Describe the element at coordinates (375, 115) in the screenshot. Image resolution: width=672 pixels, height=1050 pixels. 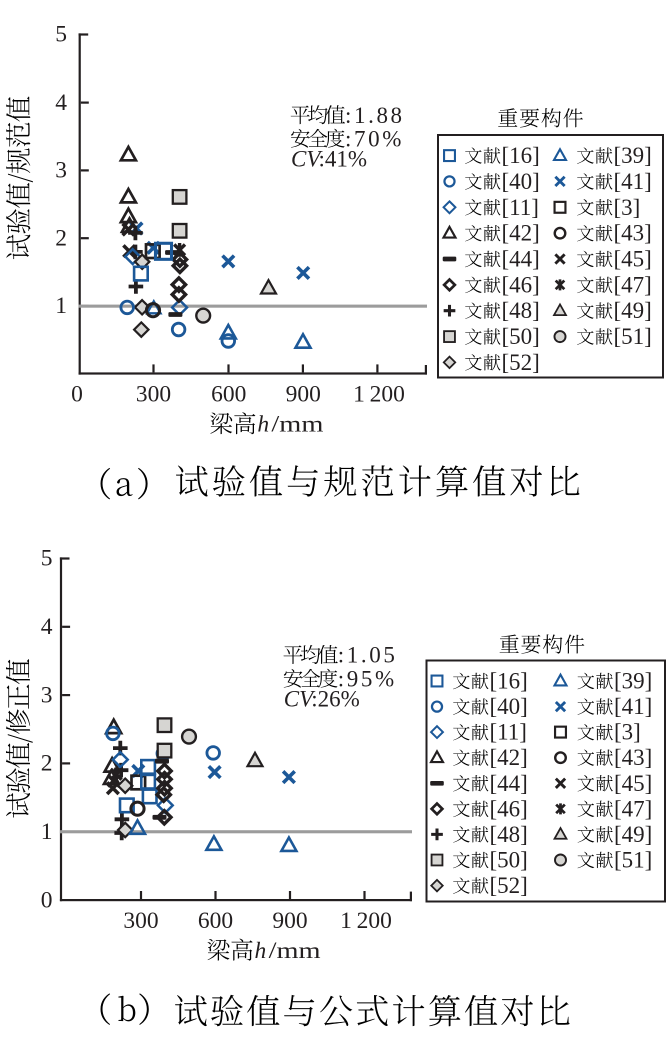
I see `svg-text: :1.88` at that location.